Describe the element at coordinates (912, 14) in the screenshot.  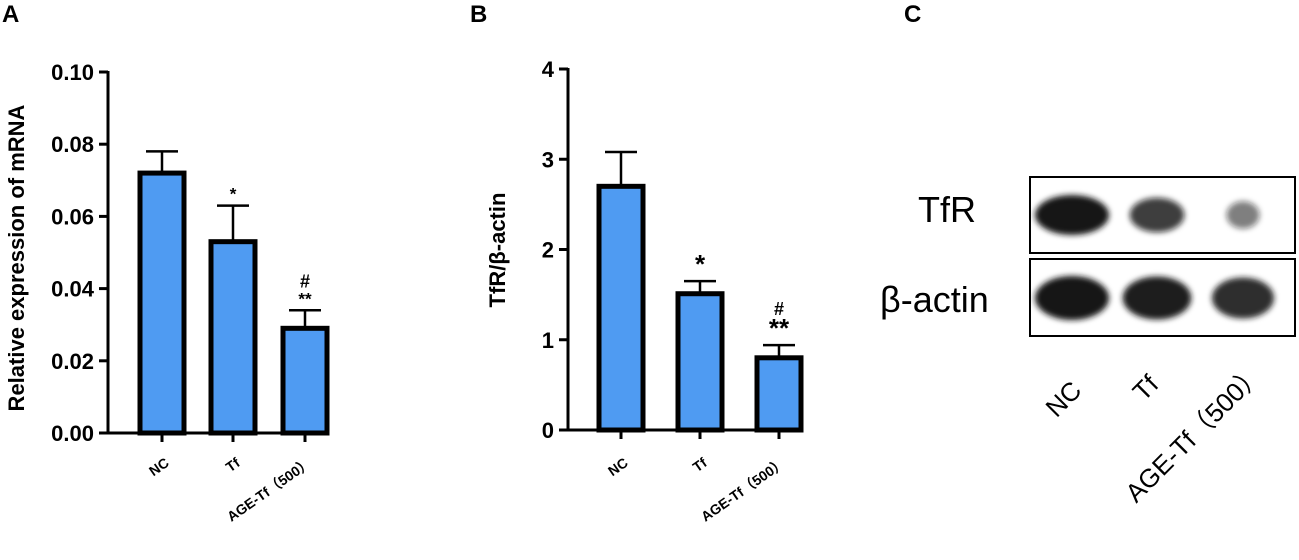
I see `panel-letter-c: C` at that location.